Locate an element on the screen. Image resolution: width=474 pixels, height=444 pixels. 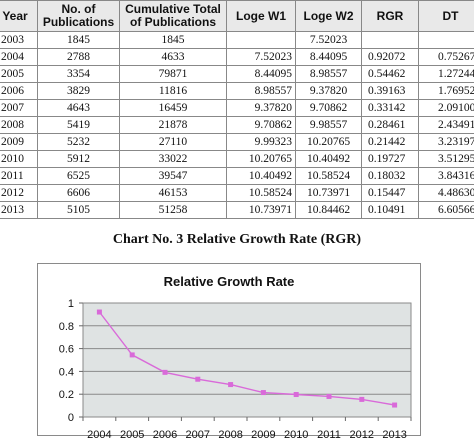
x-tick-label: 2006 is located at coordinates (165, 434).